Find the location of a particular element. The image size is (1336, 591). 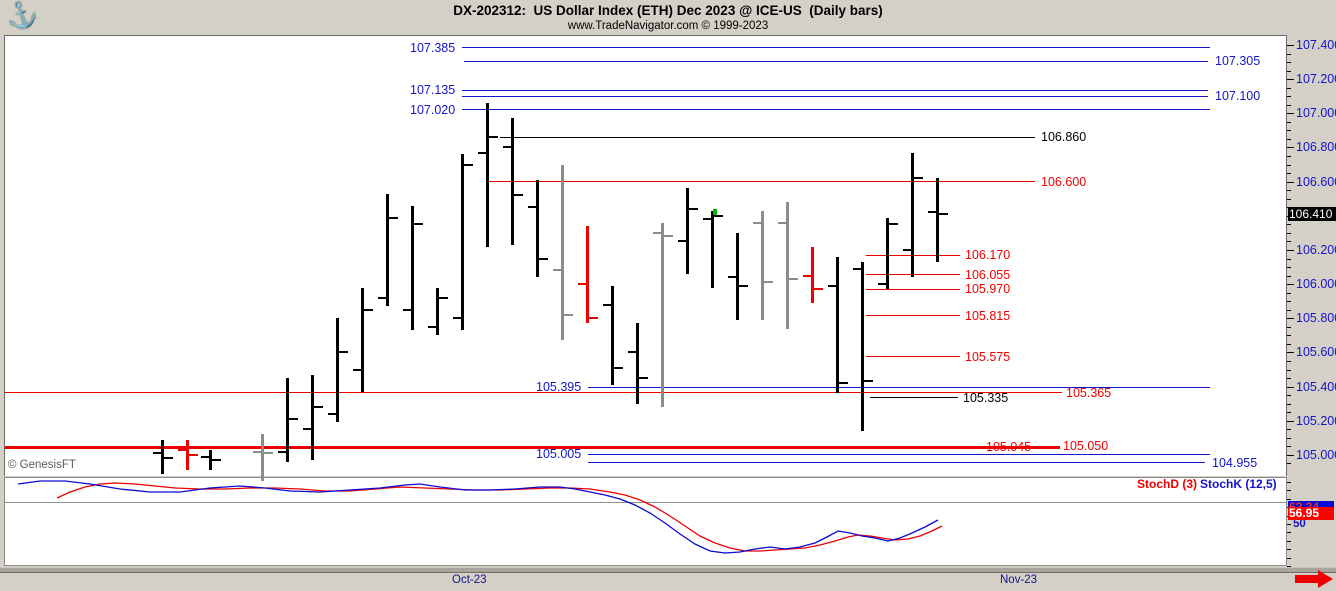

stochd-value-box: 56.95 is located at coordinates (1311, 513).